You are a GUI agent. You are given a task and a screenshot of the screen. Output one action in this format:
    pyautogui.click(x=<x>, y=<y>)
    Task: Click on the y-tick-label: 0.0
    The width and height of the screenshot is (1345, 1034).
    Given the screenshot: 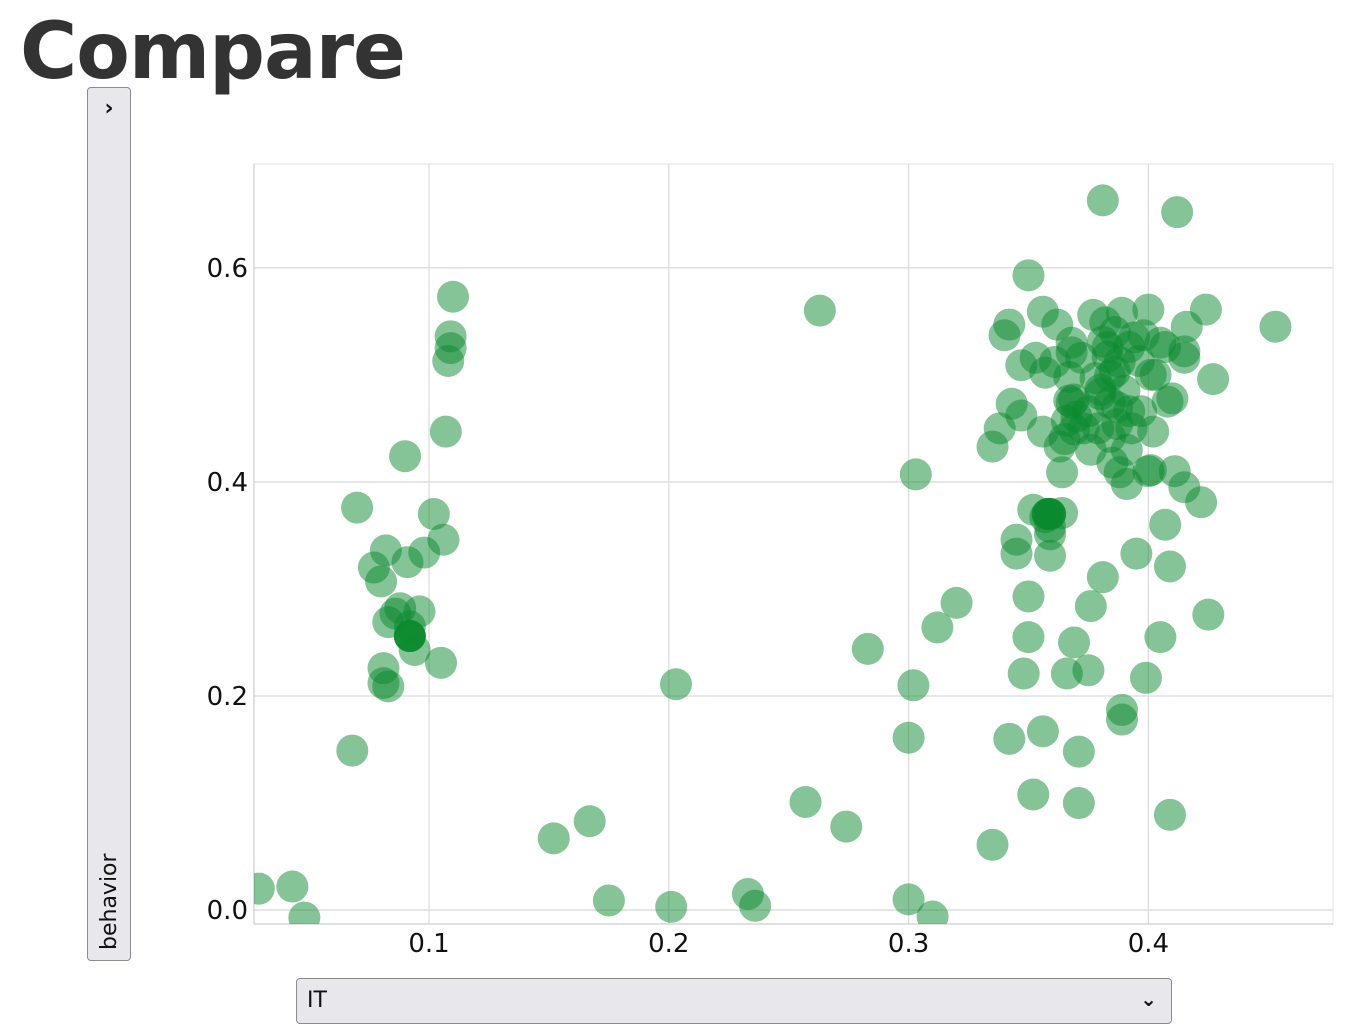 What is the action you would take?
    pyautogui.click(x=227, y=911)
    